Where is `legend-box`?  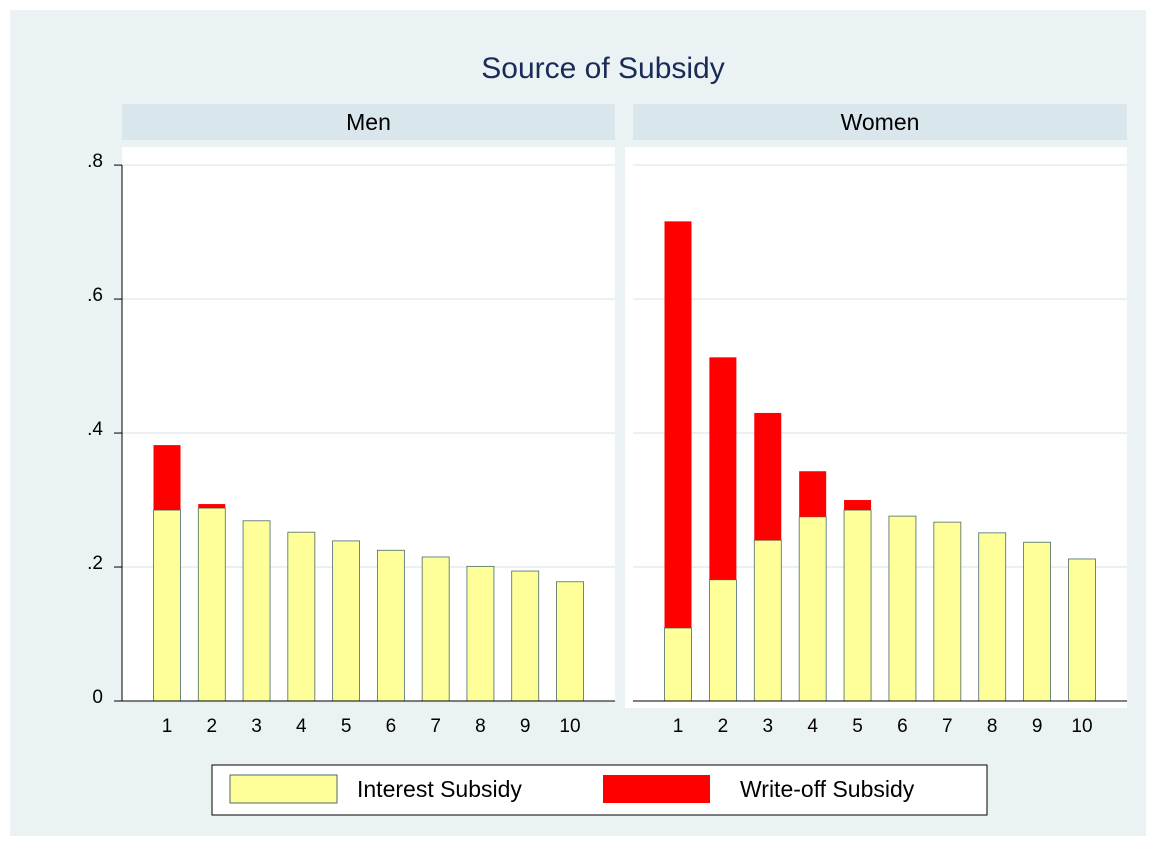 legend-box is located at coordinates (599, 790).